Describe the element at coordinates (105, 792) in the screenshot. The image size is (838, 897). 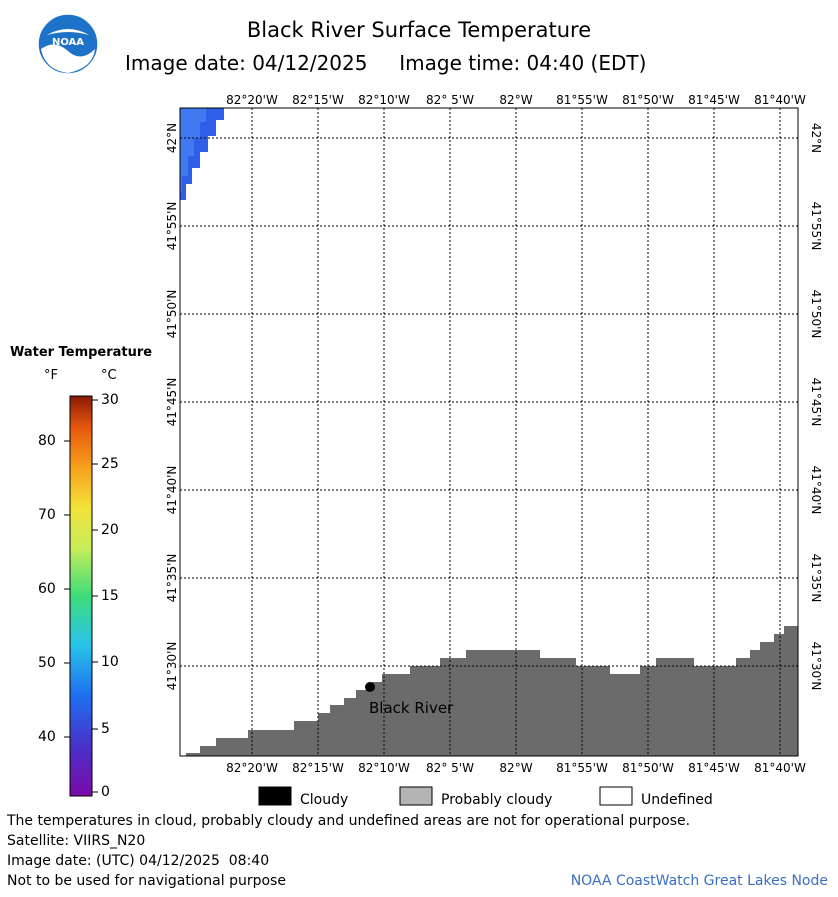
I see `c-tick: 0` at that location.